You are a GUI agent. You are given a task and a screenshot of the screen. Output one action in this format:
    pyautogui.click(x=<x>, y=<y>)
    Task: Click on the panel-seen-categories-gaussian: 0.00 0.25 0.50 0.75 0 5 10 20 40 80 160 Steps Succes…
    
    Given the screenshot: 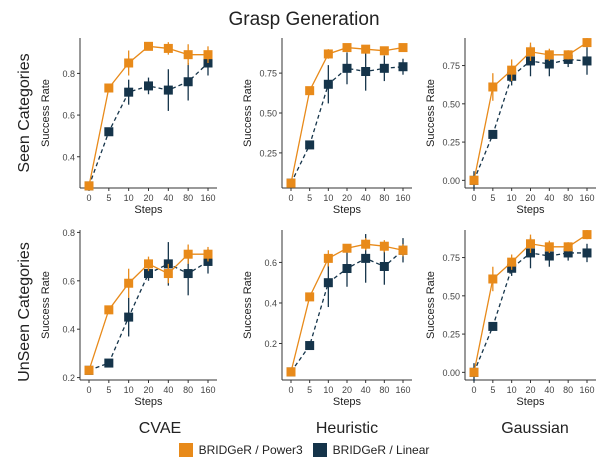 What is the action you would take?
    pyautogui.click(x=510, y=127)
    